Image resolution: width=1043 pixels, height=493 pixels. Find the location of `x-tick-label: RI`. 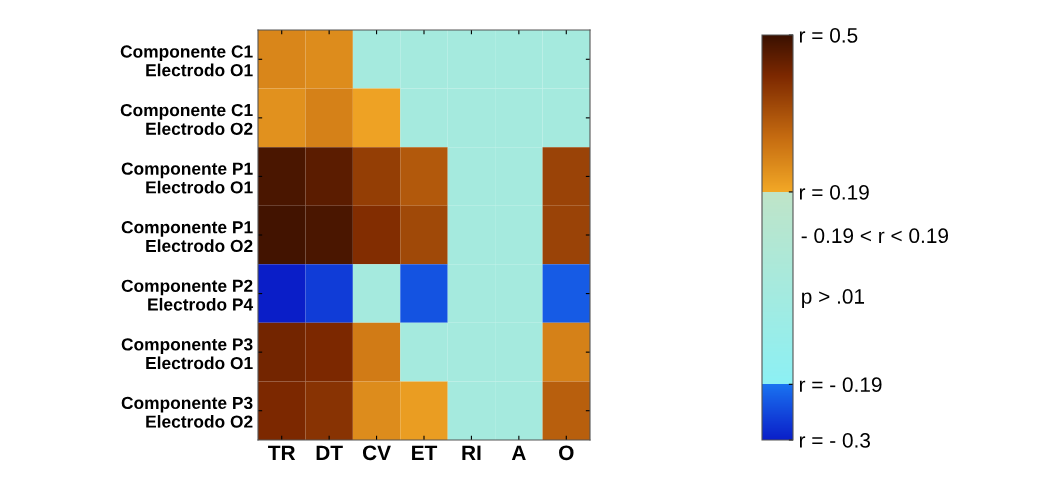

x-tick-label: RI is located at coordinates (471, 452).